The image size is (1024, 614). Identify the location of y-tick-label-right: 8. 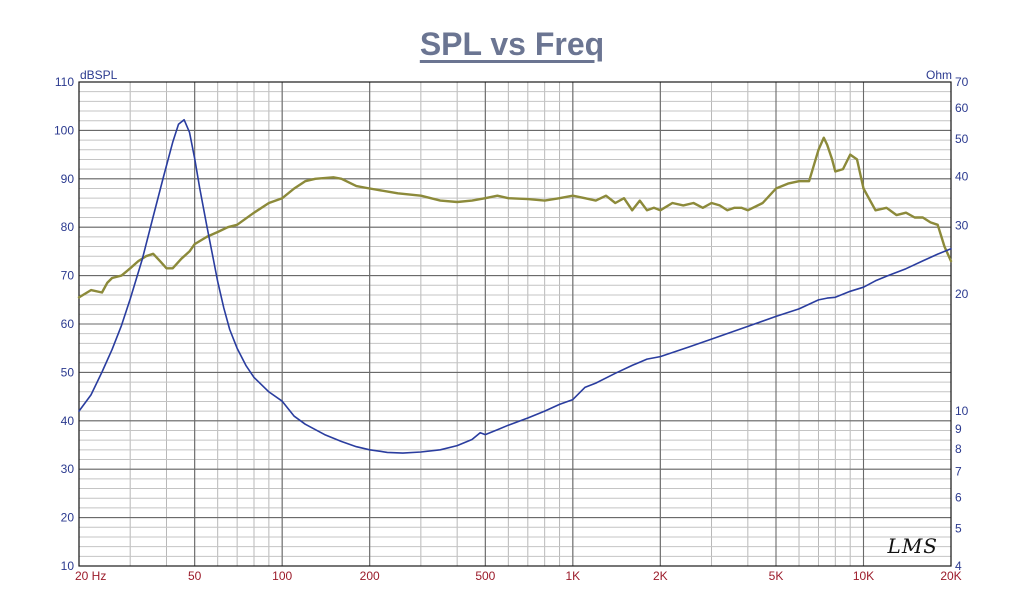
(958, 449).